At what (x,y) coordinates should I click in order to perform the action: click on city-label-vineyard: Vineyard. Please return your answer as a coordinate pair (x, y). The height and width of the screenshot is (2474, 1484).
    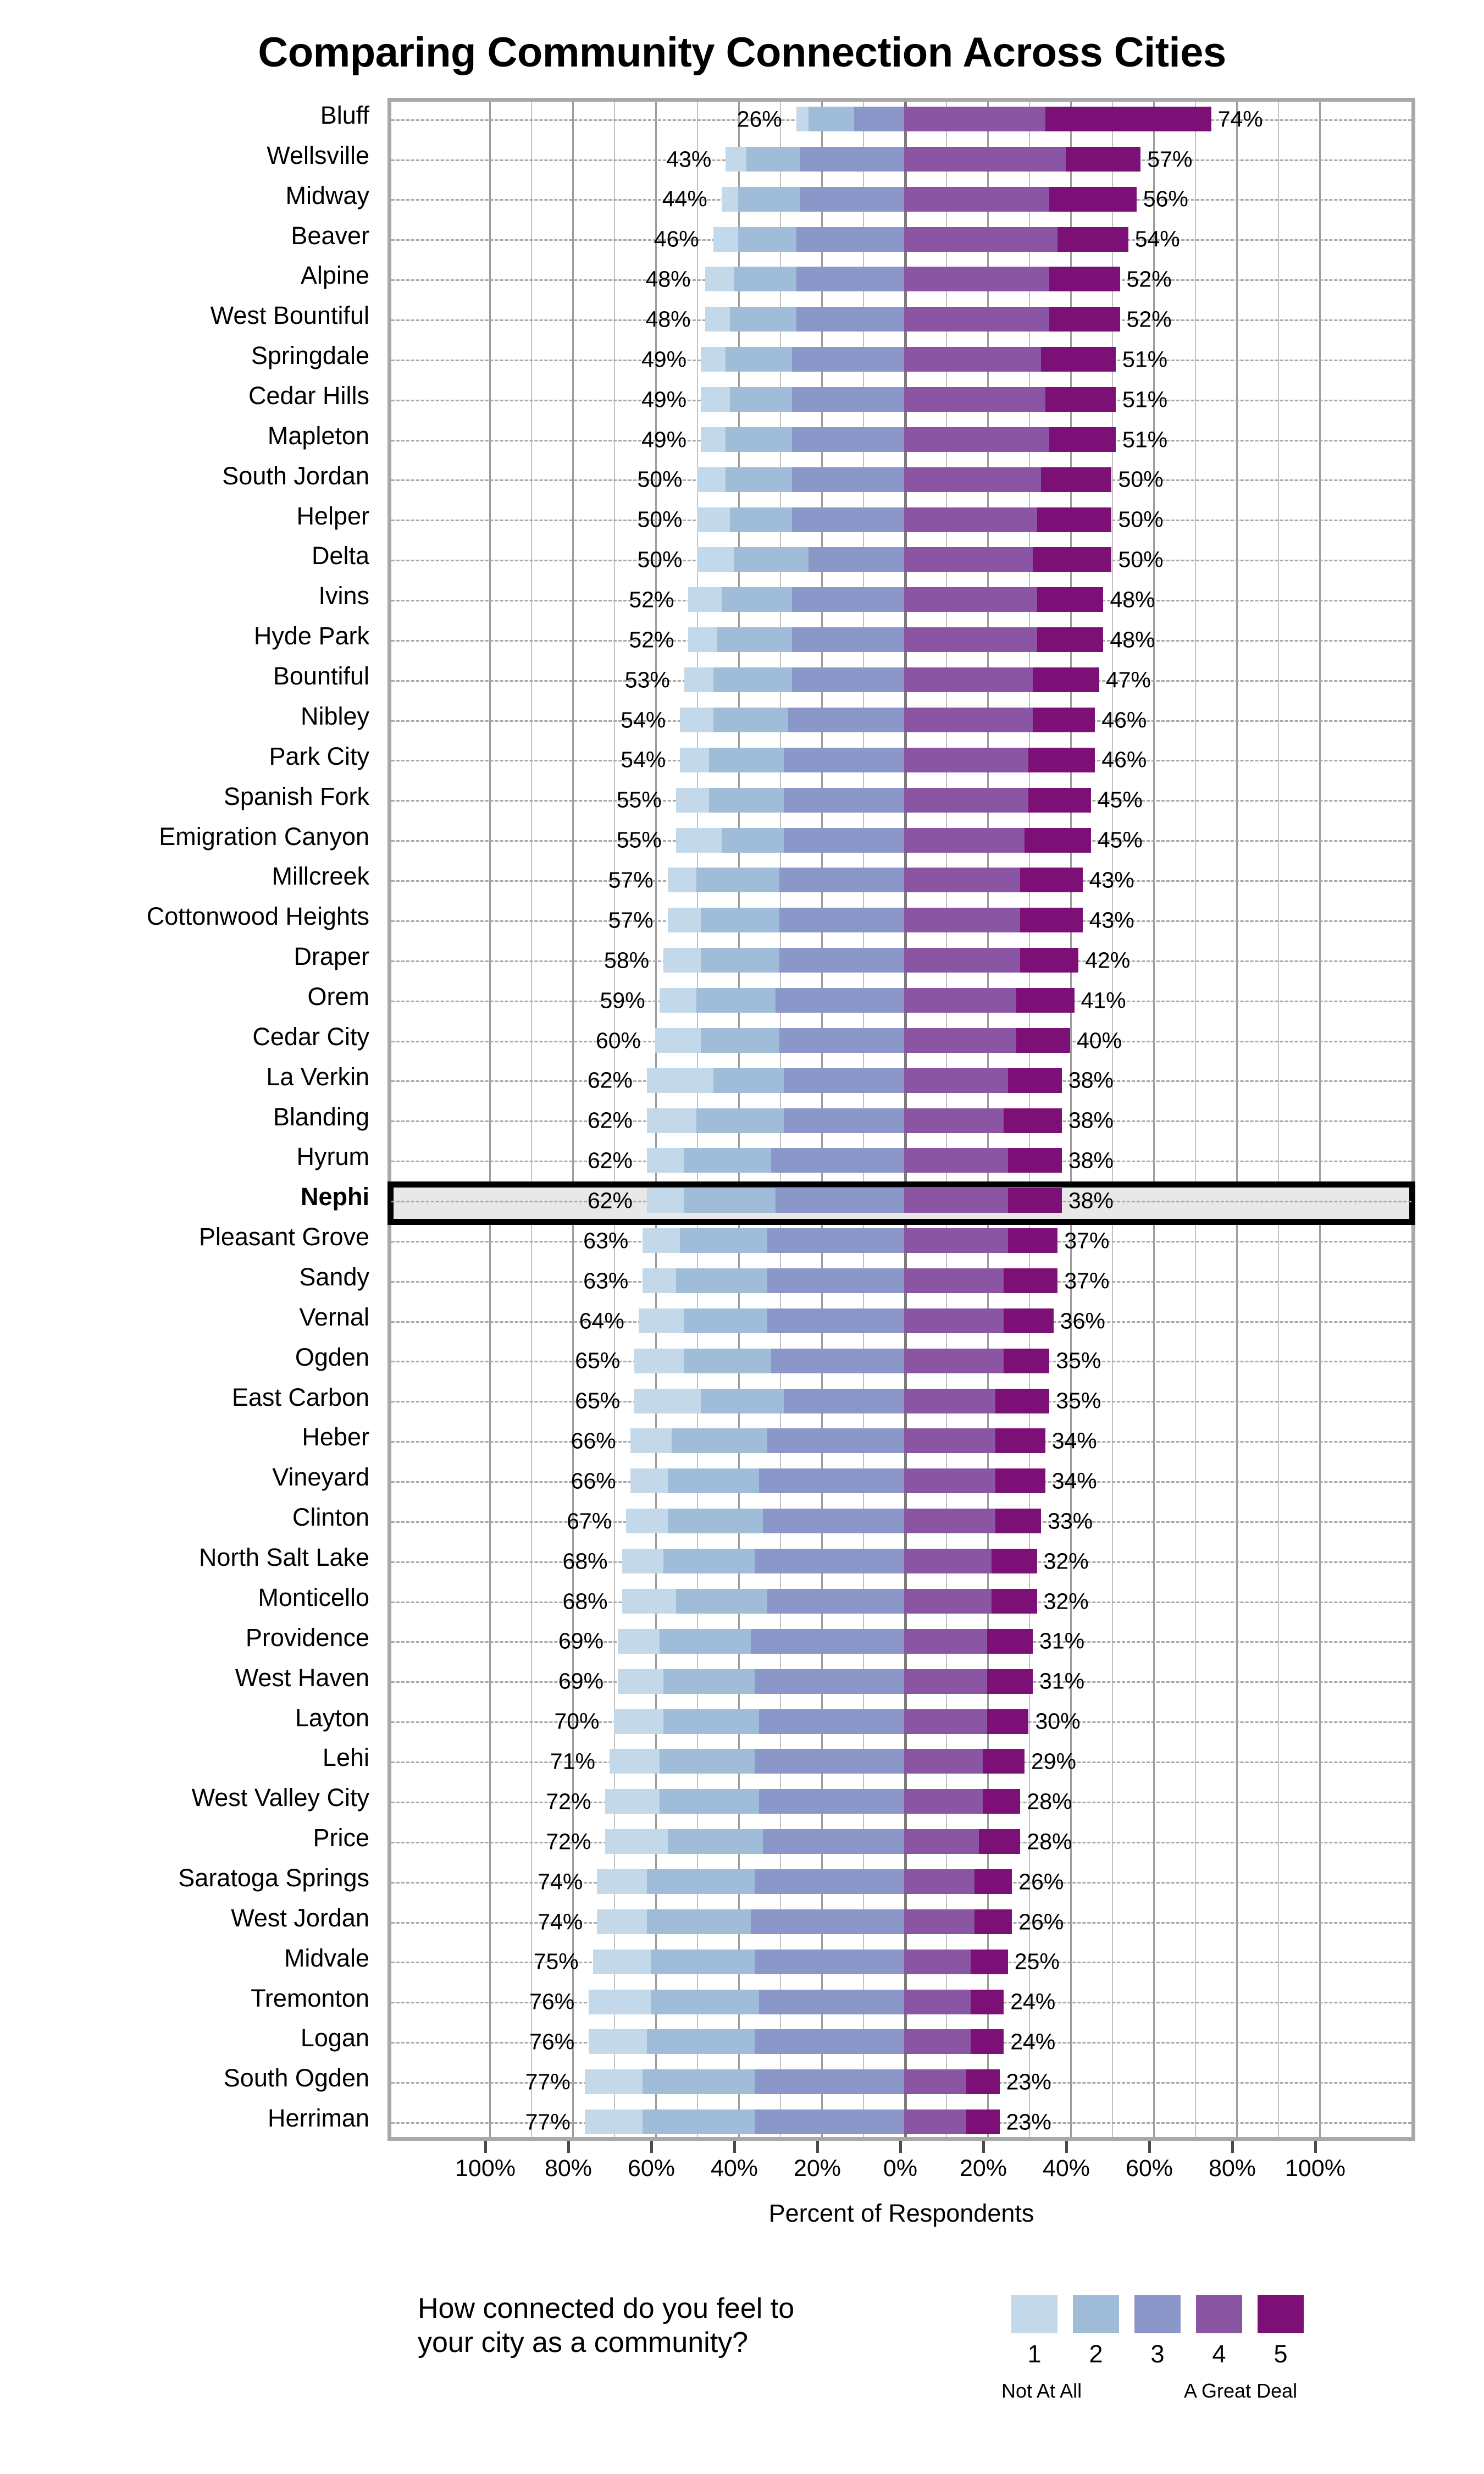
    Looking at the image, I should click on (320, 1478).